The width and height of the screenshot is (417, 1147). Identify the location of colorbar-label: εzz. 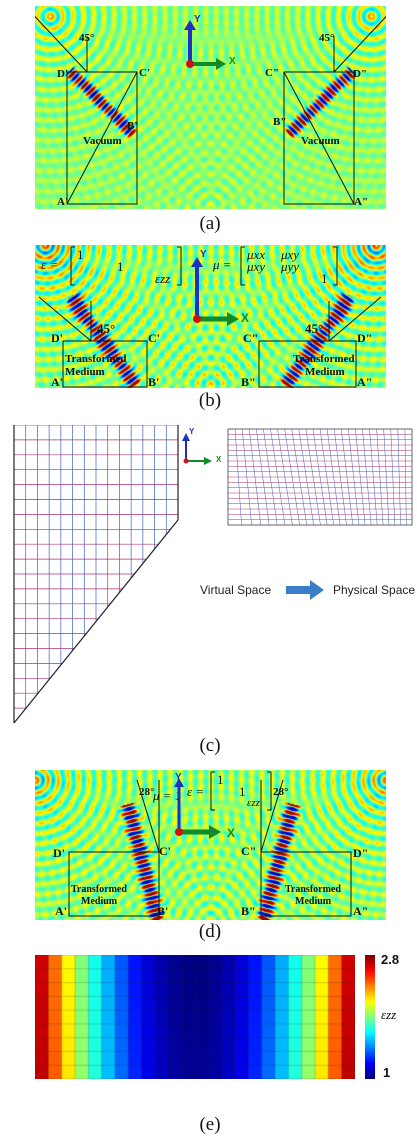
(389, 1014).